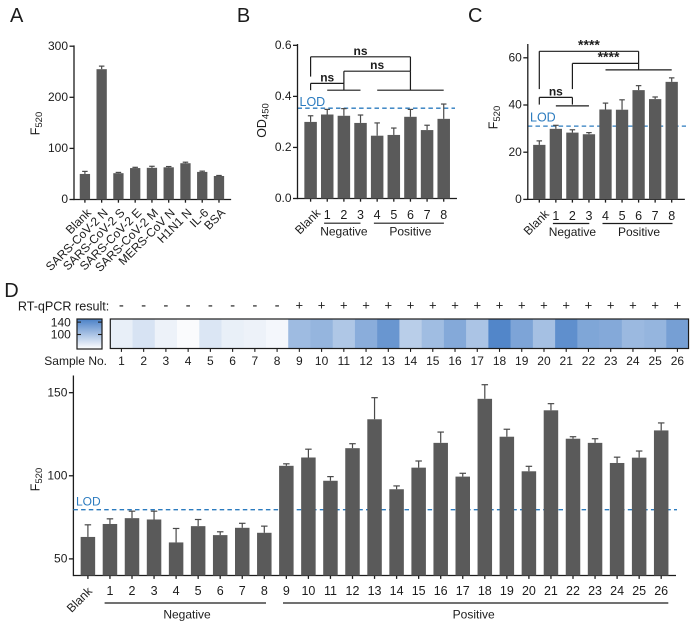 The height and width of the screenshot is (632, 700). I want to click on svg-text: 0.0, so click(283, 198).